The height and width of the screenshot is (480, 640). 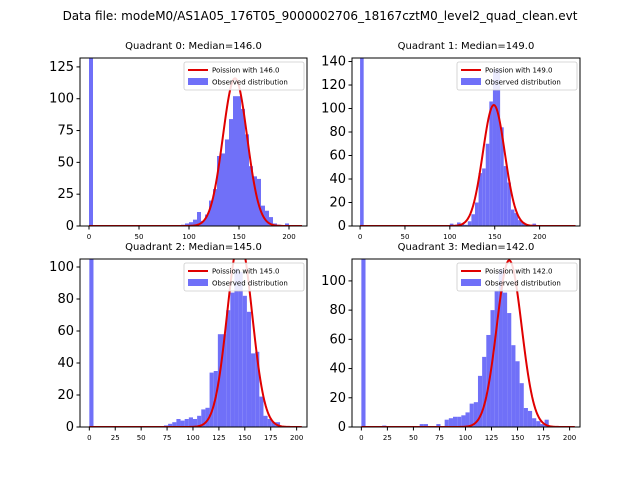 What do you see at coordinates (333, 62) in the screenshot?
I see `y-tick-label: 140` at bounding box center [333, 62].